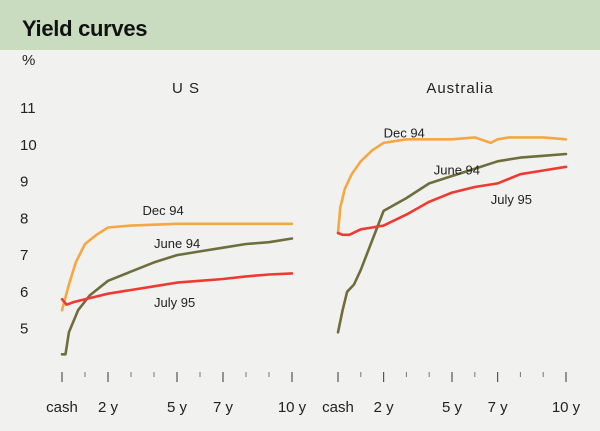 The width and height of the screenshot is (600, 431). What do you see at coordinates (29, 60) in the screenshot?
I see `y-unit-label: %` at bounding box center [29, 60].